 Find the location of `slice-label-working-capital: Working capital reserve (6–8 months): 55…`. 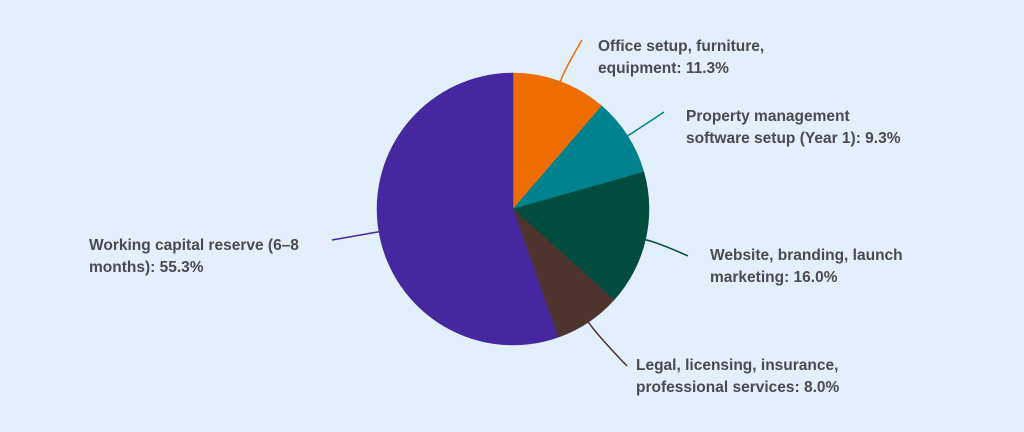

slice-label-working-capital: Working capital reserve (6–8 months): 55… is located at coordinates (194, 256).